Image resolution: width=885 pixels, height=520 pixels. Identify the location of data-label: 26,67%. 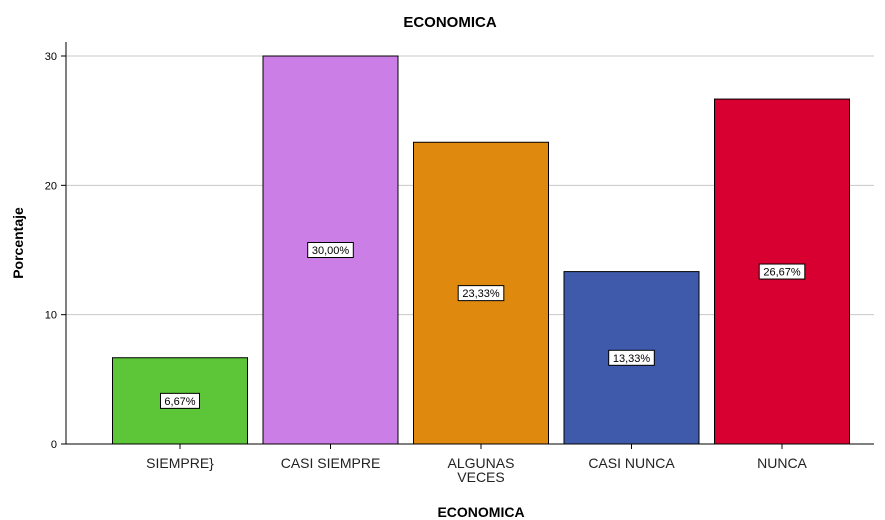
(782, 271).